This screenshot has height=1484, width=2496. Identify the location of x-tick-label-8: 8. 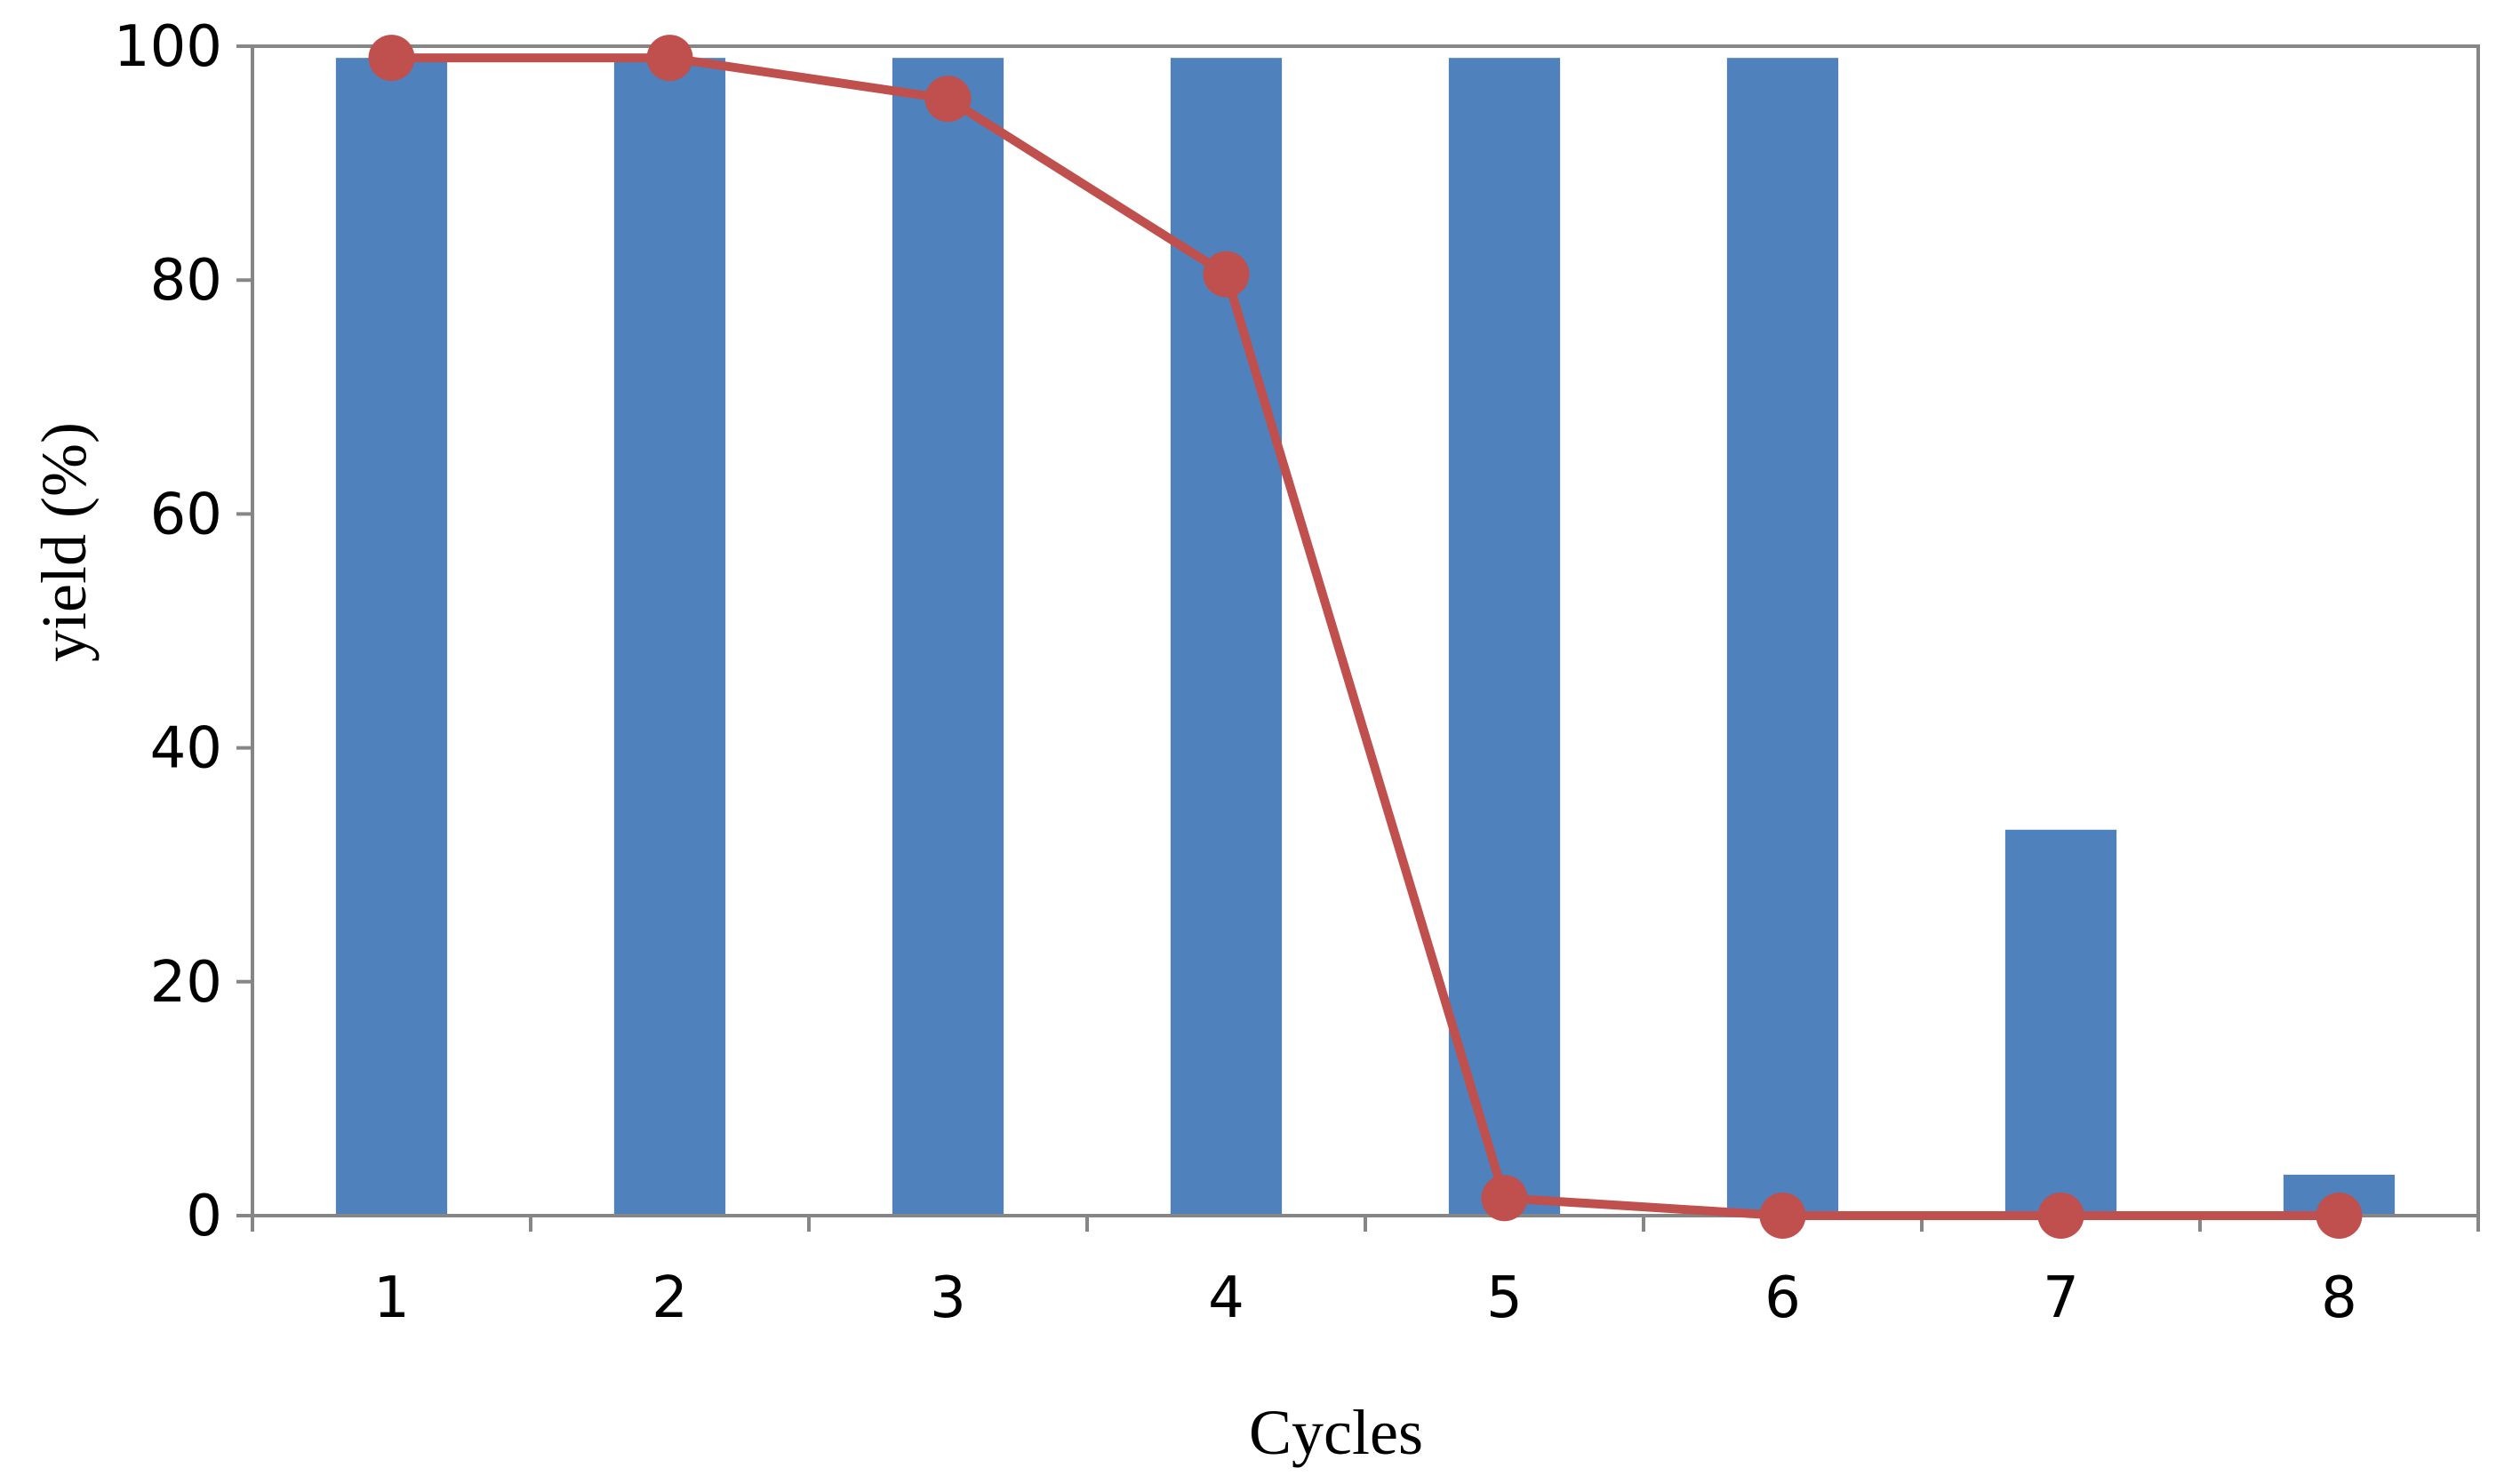
(2339, 1298).